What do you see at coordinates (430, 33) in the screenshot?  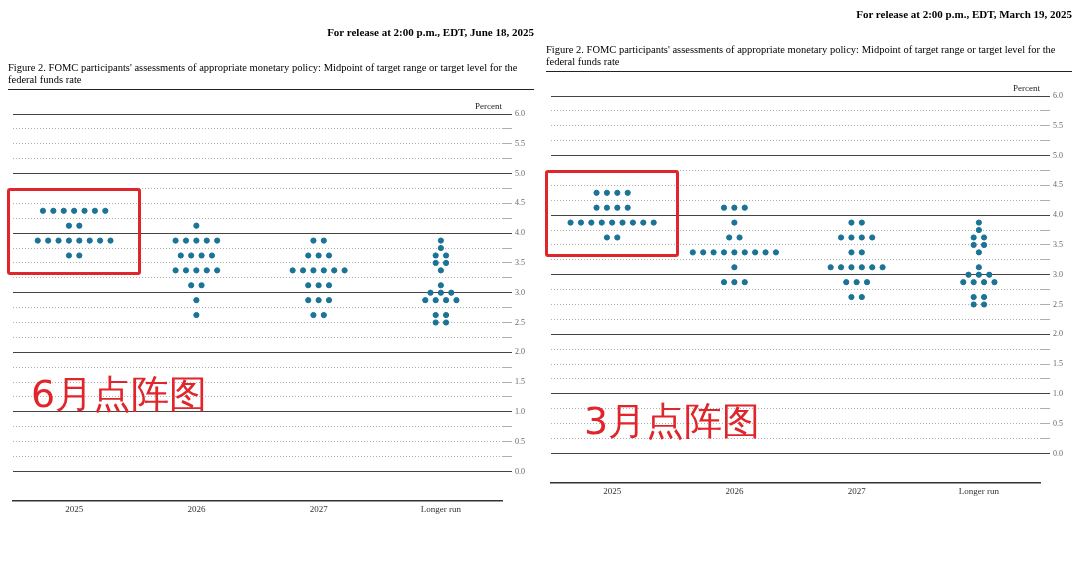 I see `text: For release at 2:00 p.m., EDT, June 18, 2025` at bounding box center [430, 33].